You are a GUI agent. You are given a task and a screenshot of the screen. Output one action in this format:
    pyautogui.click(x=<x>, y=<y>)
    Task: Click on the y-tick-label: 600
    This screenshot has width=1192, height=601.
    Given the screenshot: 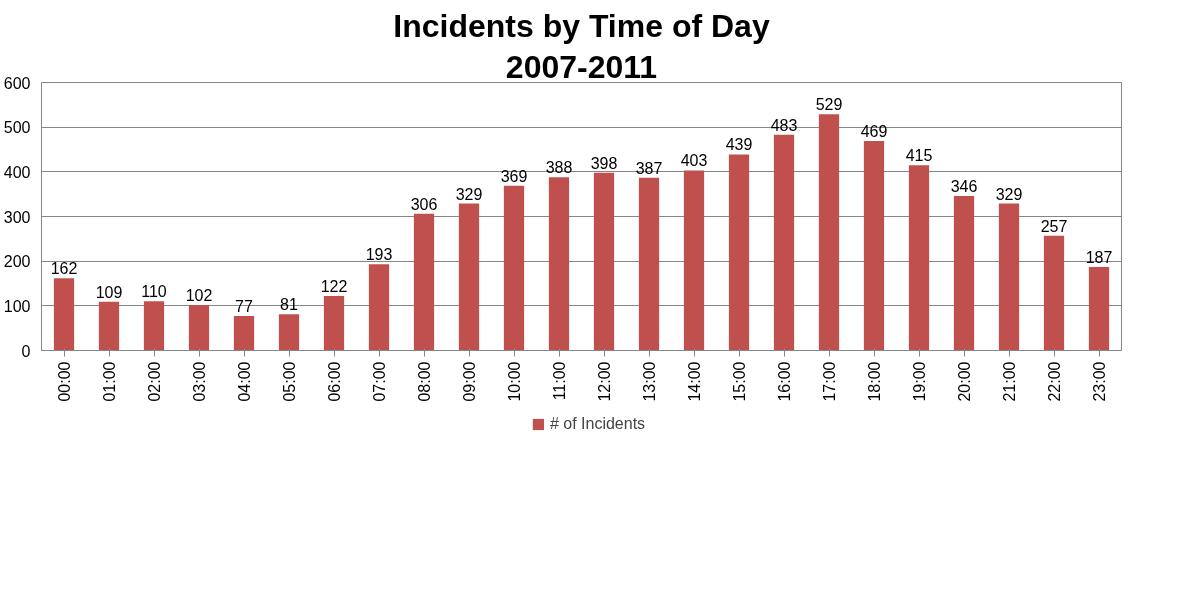 What is the action you would take?
    pyautogui.click(x=17, y=83)
    